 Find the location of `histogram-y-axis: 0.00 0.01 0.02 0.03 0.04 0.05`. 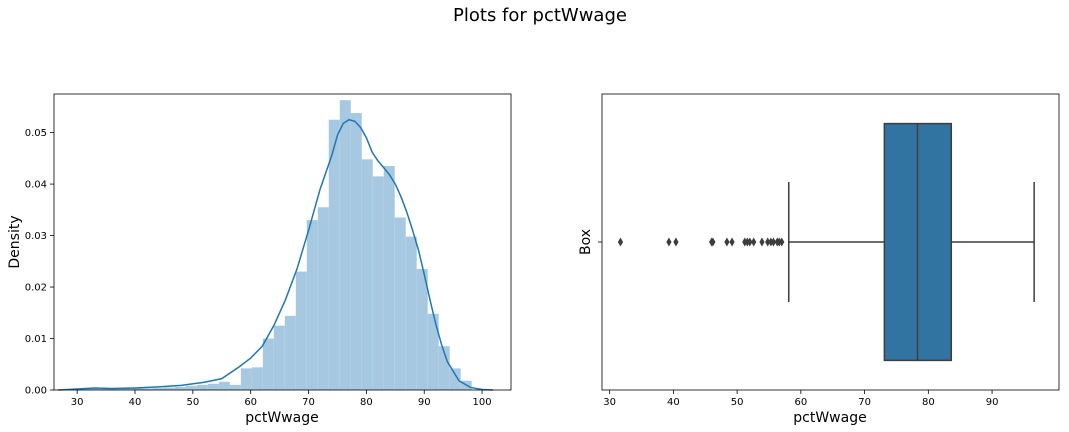

histogram-y-axis: 0.00 0.01 0.02 0.03 0.04 0.05 is located at coordinates (39, 262).